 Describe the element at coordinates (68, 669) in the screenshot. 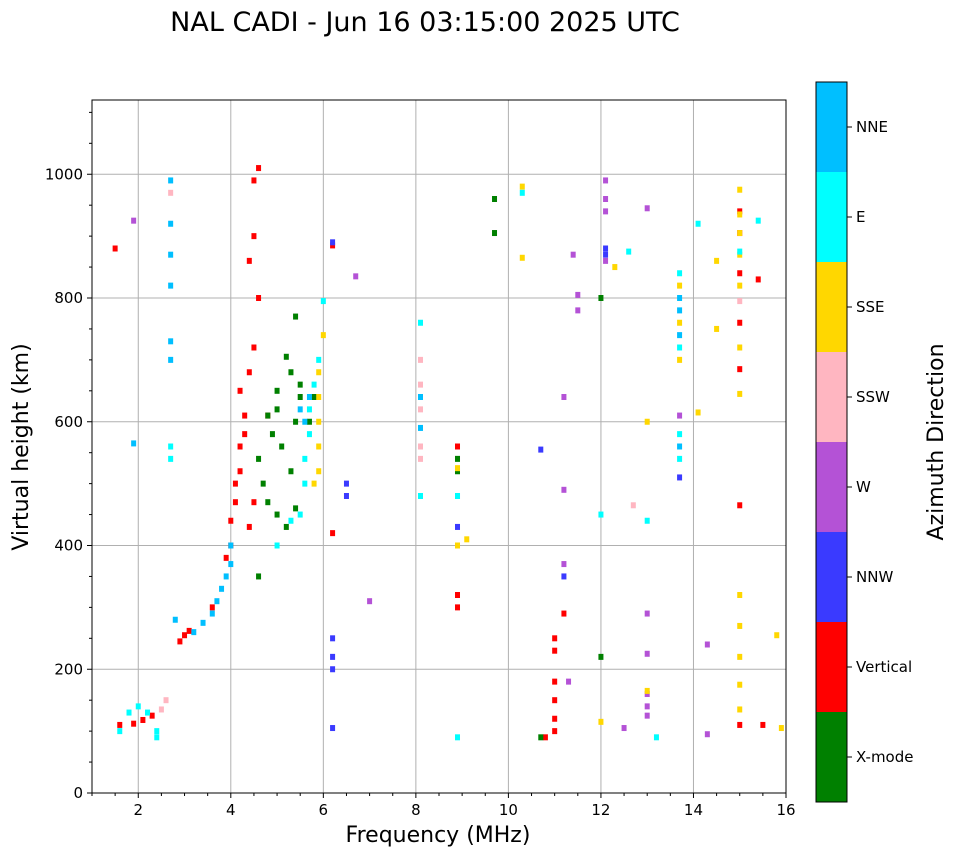

I see `y-tick-label: 200` at that location.